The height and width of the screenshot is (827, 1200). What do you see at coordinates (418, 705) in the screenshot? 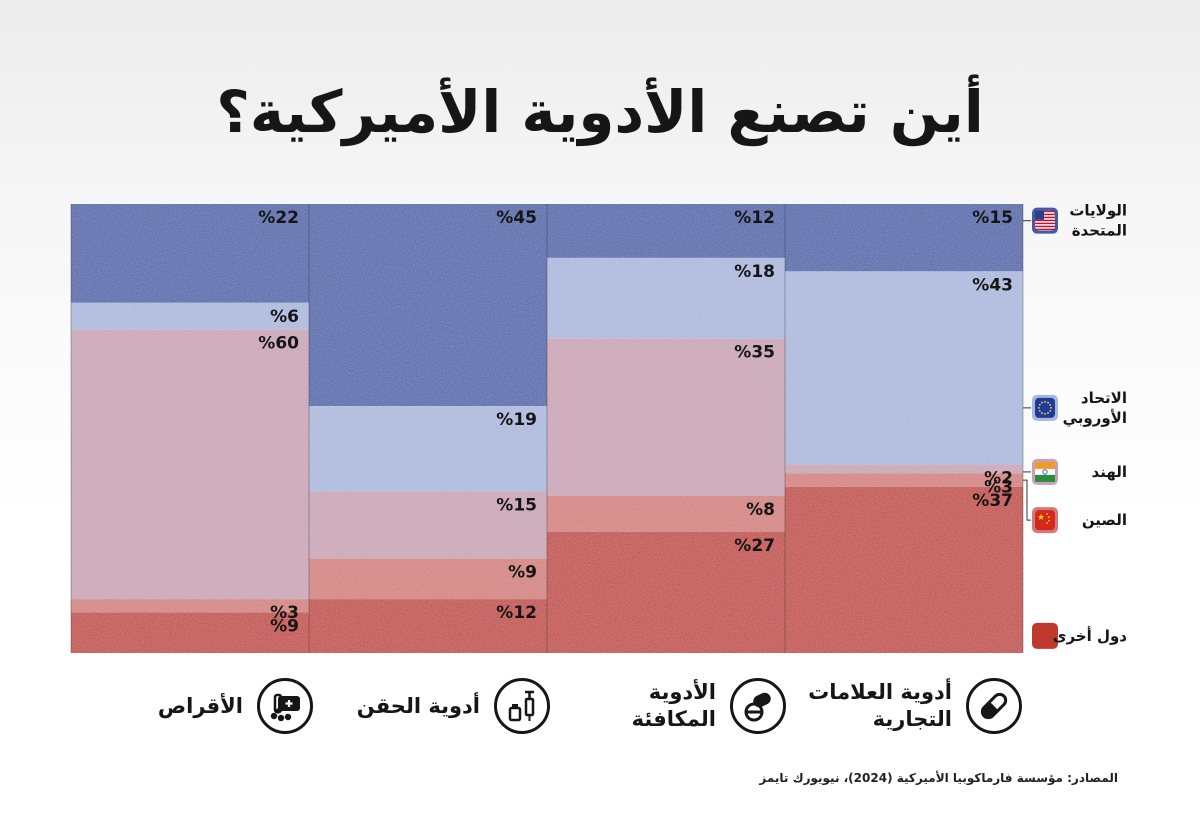
I see `category-label: أدوية الحقن` at bounding box center [418, 705].